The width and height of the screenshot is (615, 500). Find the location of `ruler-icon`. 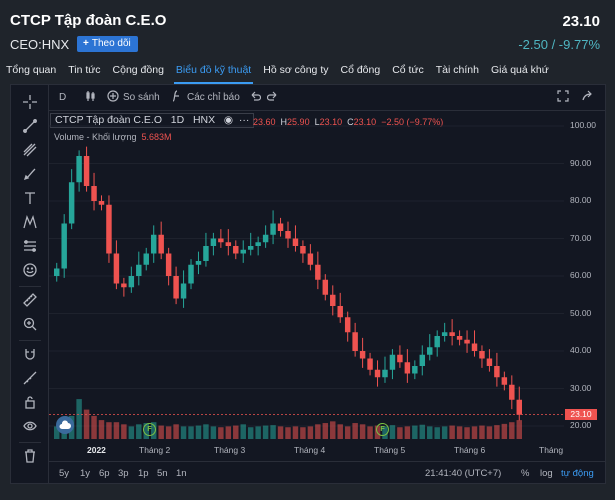

ruler-icon is located at coordinates (30, 300).